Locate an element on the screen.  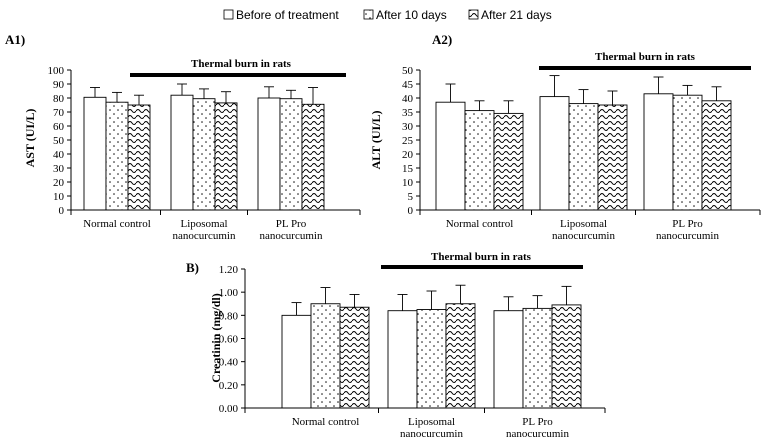
y-tick-label: 1.20 is located at coordinates (229, 270).